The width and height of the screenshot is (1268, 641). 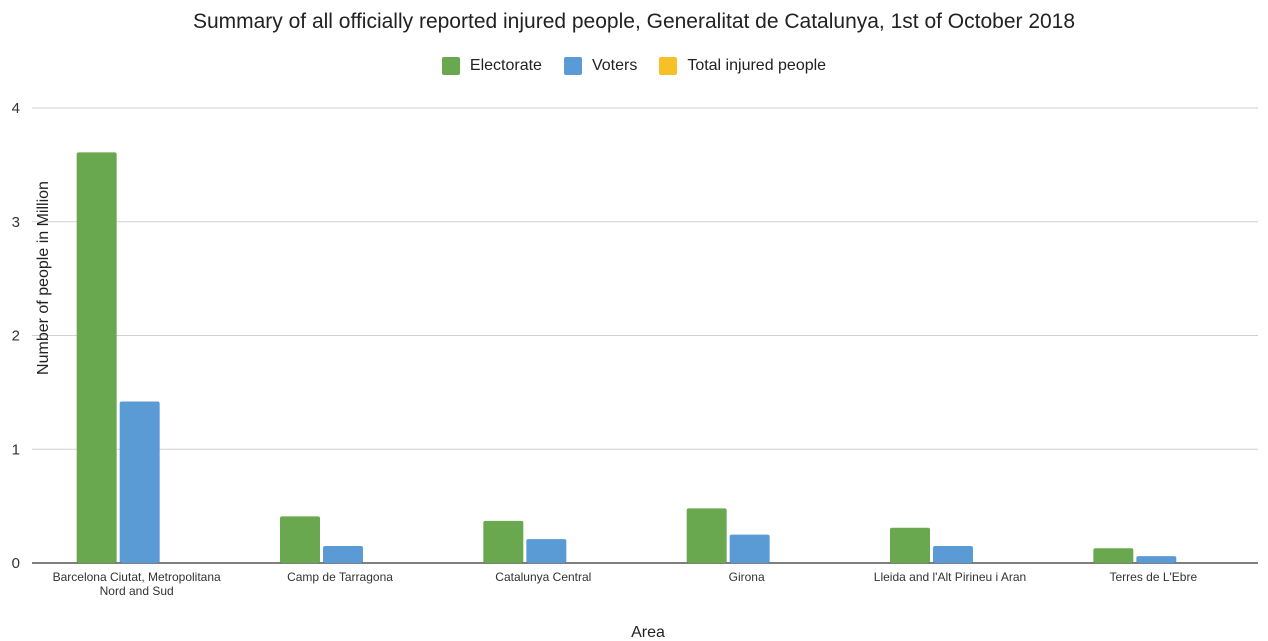 What do you see at coordinates (543, 577) in the screenshot?
I see `x-tick-label: Catalunya Central` at bounding box center [543, 577].